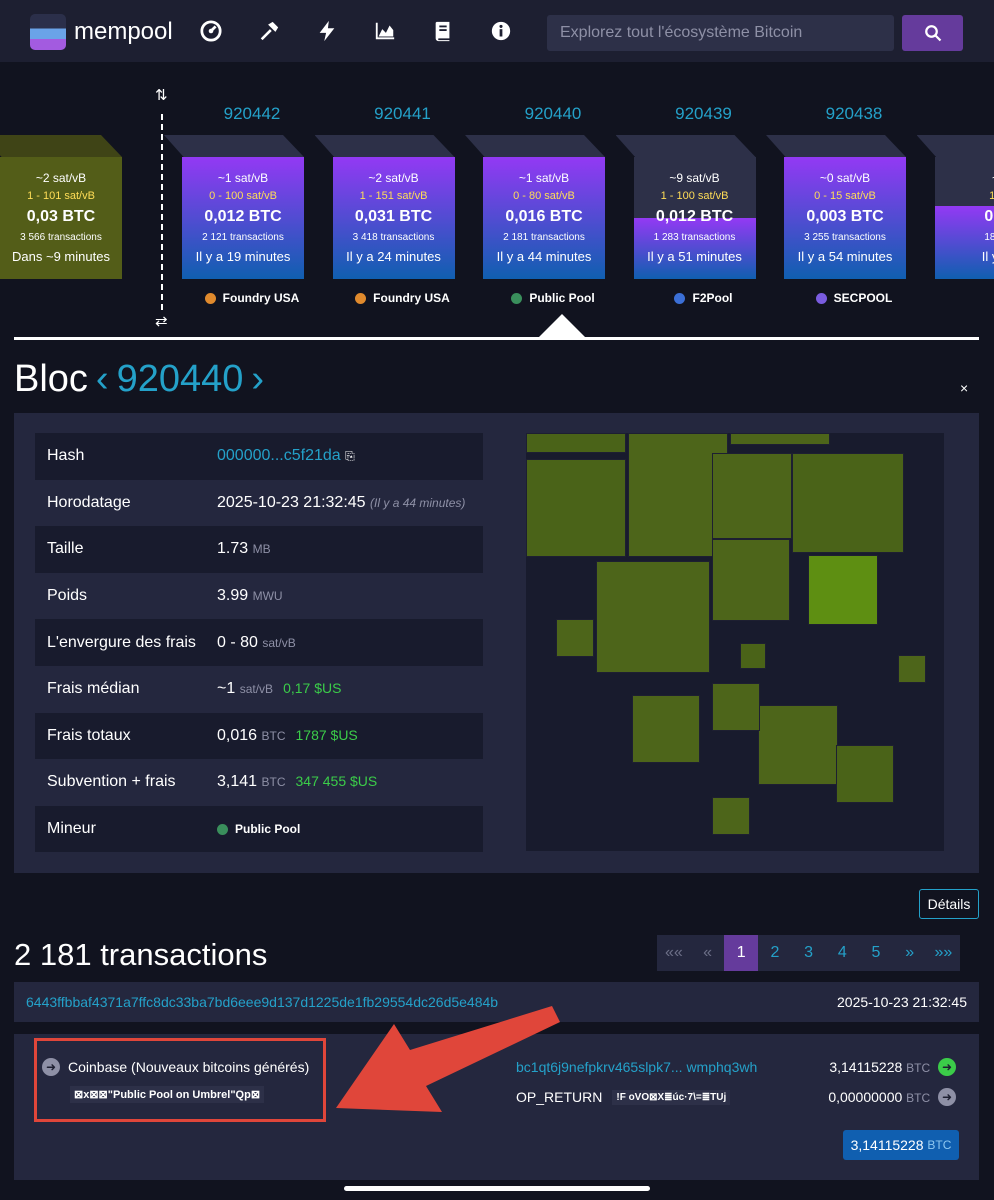  I want to click on block-height-link: 920442, so click(252, 113).